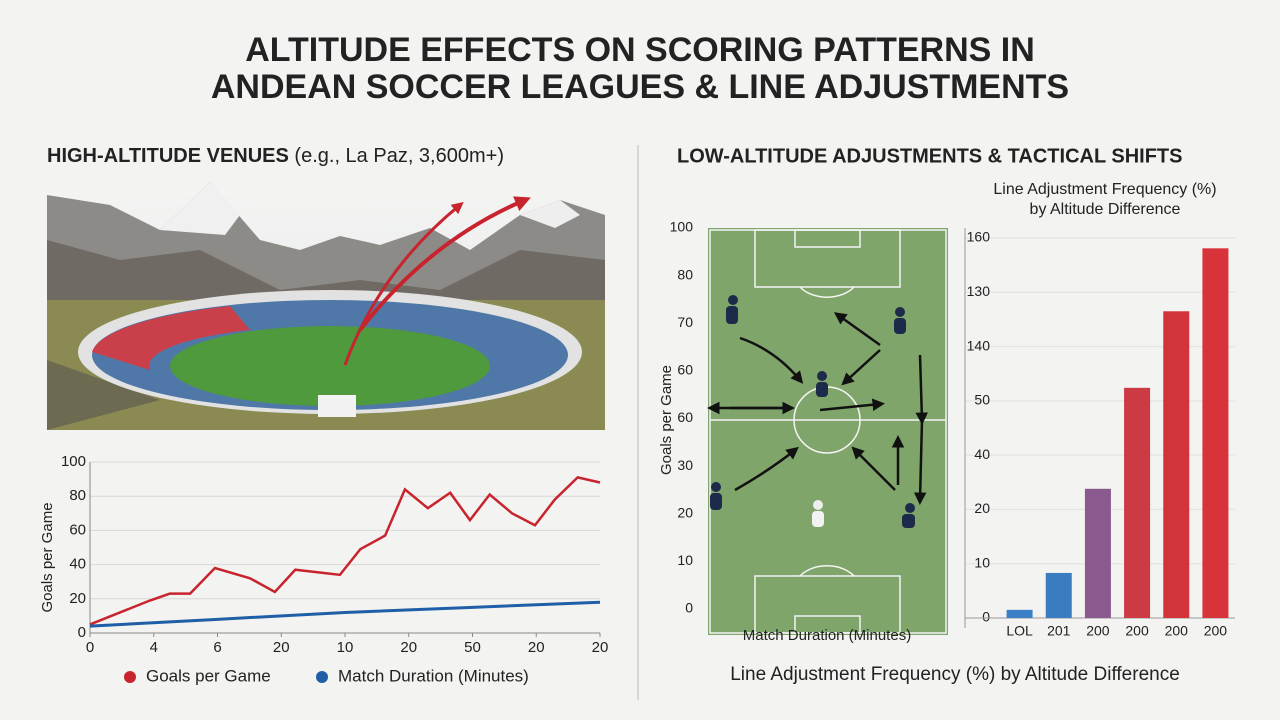  Describe the element at coordinates (168, 156) in the screenshot. I see `heading-bold: HIGH-ALTITUDE VENUES` at that location.